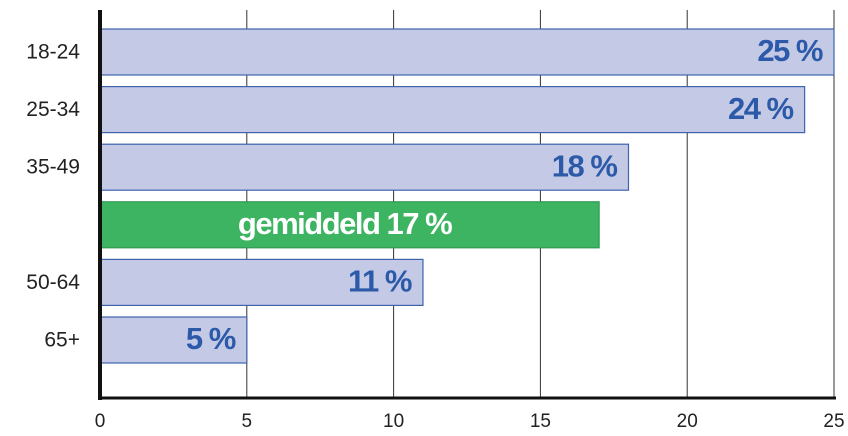  What do you see at coordinates (100, 421) in the screenshot?
I see `x-tick-label: 0` at bounding box center [100, 421].